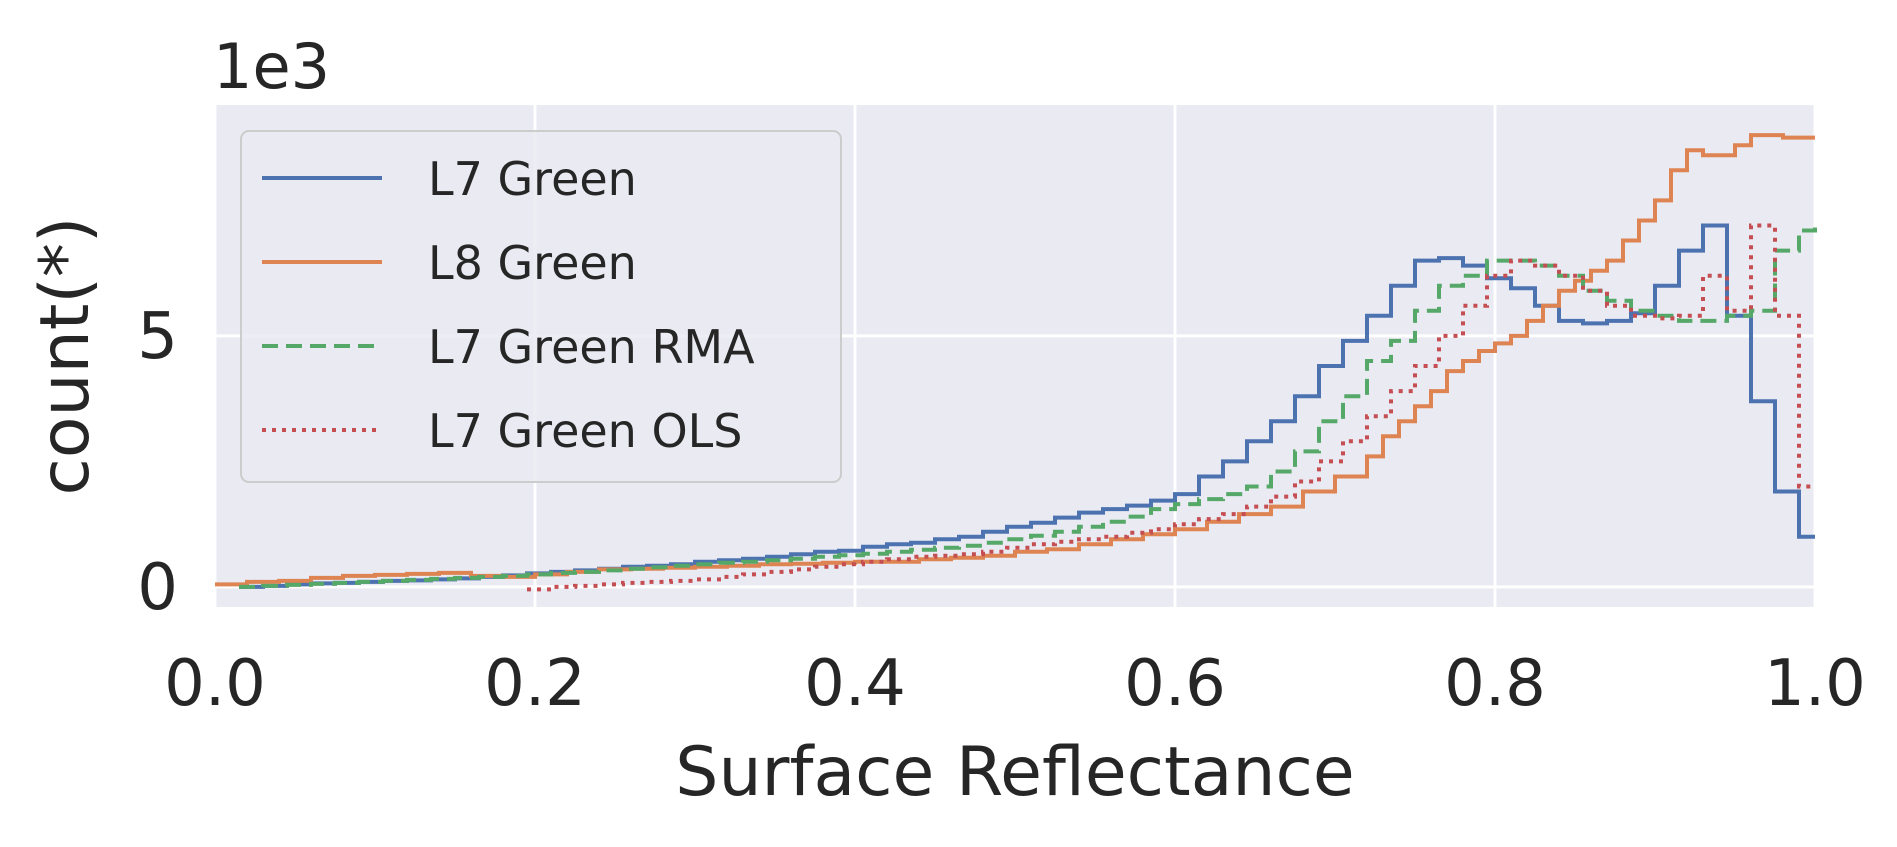  What do you see at coordinates (585, 431) in the screenshot?
I see `legend-label: L7 Green OLS` at bounding box center [585, 431].